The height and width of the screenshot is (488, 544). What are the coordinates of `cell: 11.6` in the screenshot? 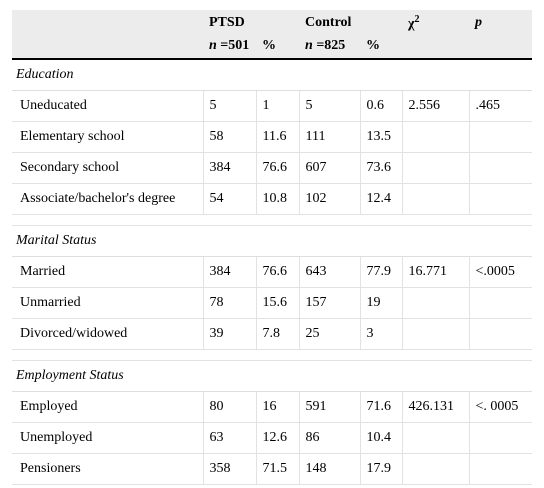 It's located at (277, 137).